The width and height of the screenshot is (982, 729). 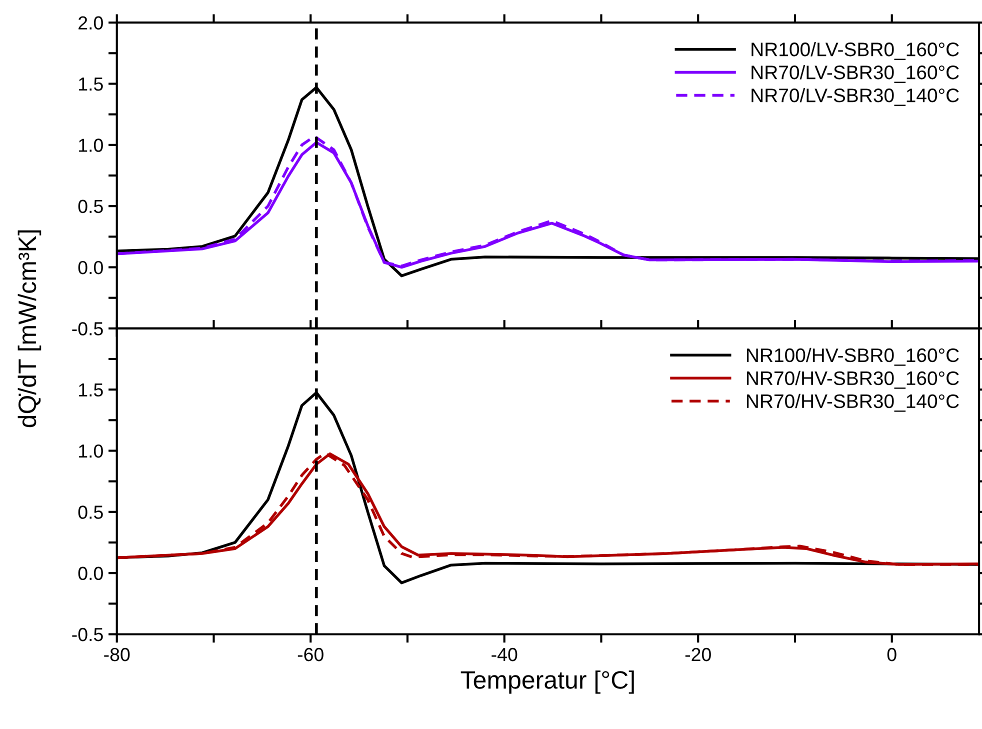 What do you see at coordinates (547, 682) in the screenshot?
I see `x-axis-title: Temperatur [°C]` at bounding box center [547, 682].